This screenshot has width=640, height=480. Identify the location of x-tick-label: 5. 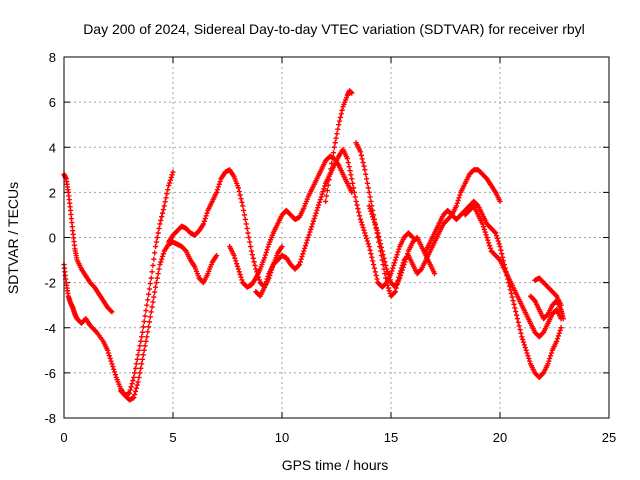
(172, 437).